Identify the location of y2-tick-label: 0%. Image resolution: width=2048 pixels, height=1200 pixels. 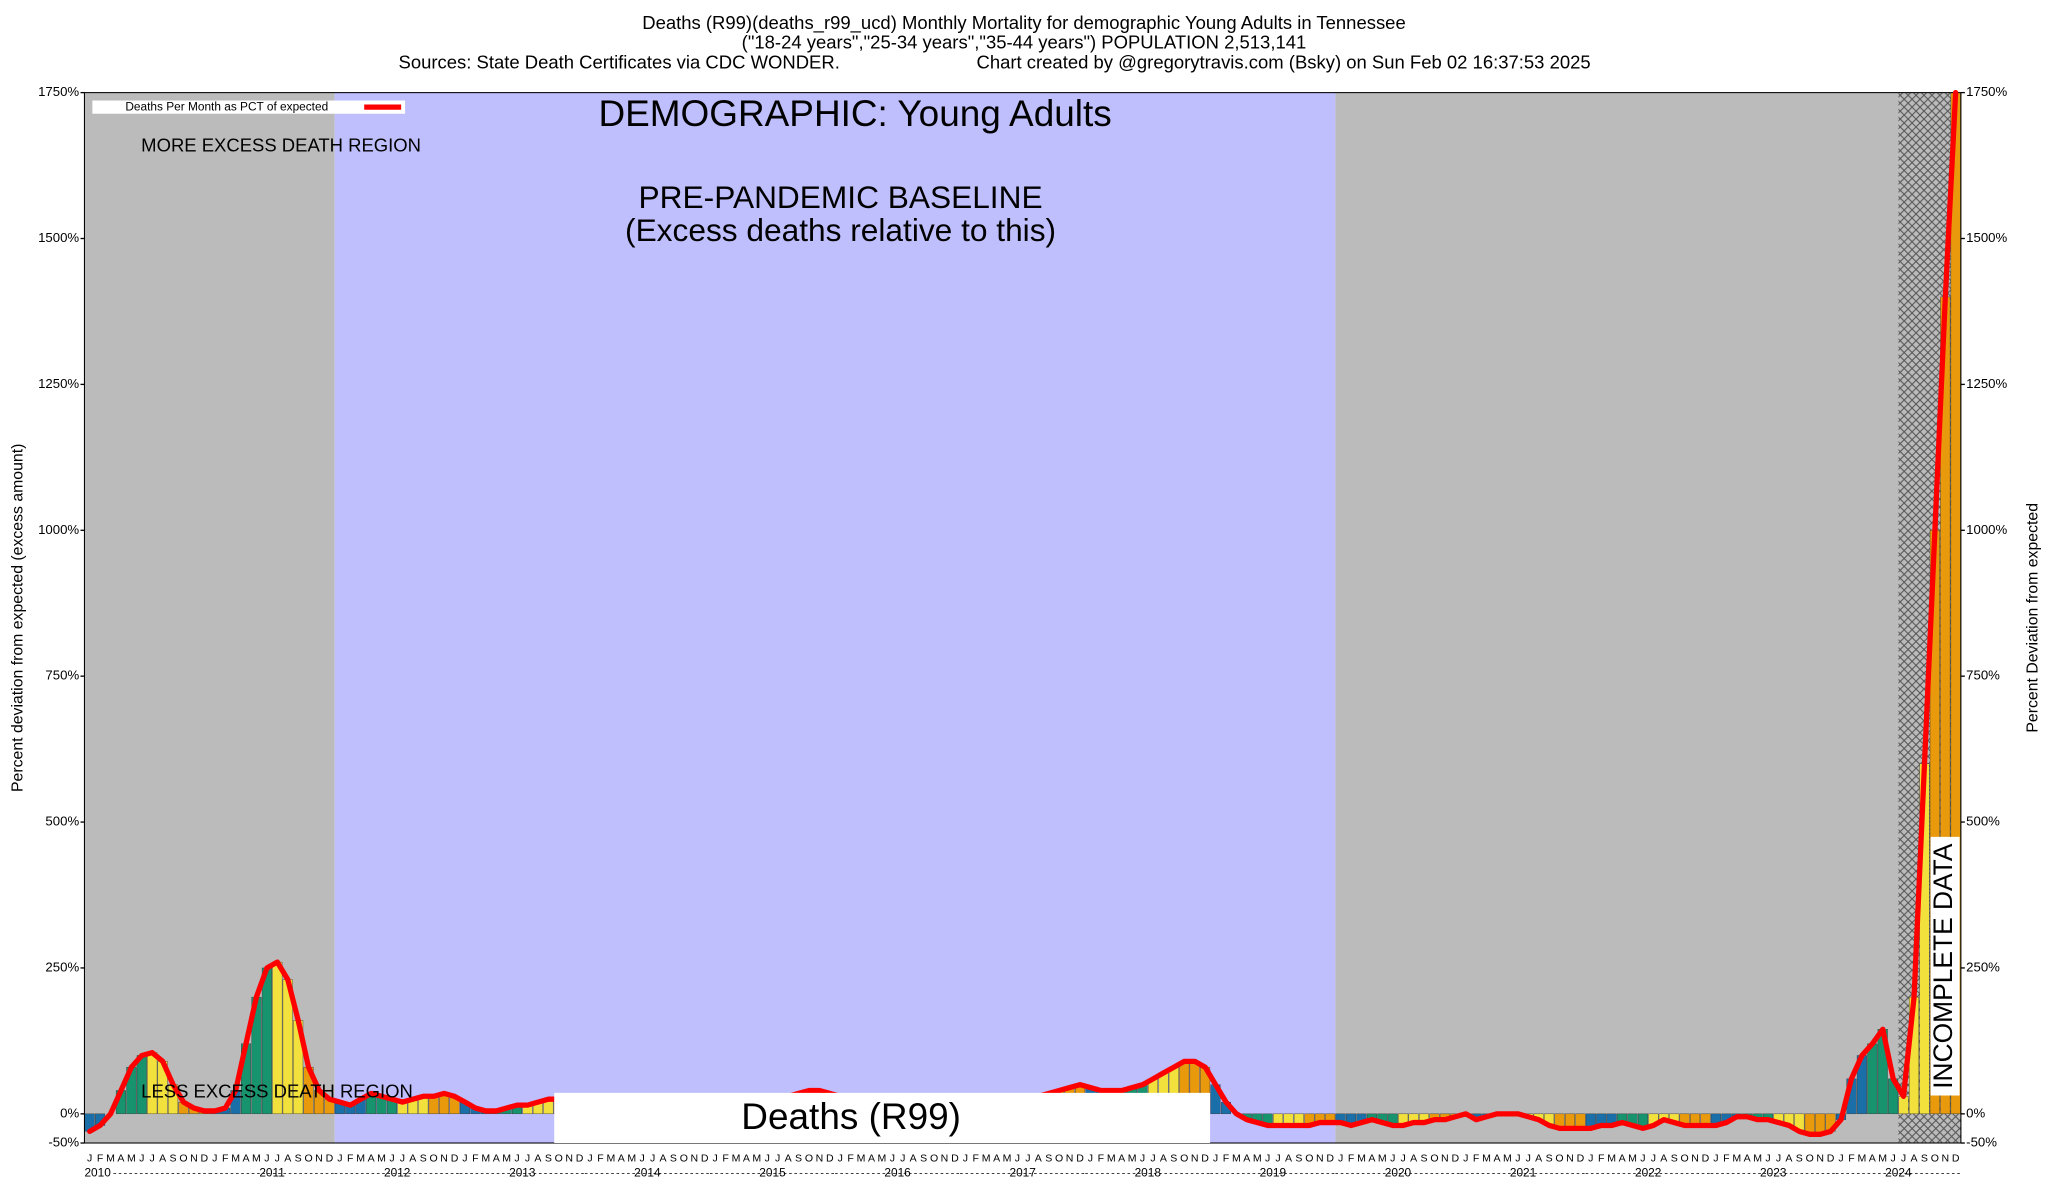
(1975, 1112).